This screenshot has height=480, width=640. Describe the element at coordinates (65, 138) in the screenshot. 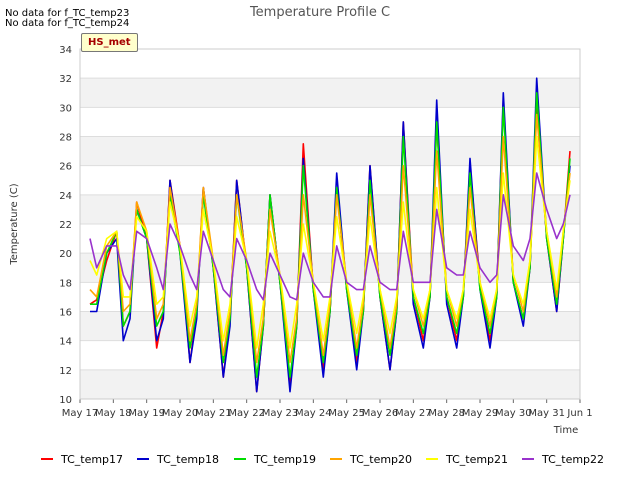

I see `y-tick-label: 28` at that location.